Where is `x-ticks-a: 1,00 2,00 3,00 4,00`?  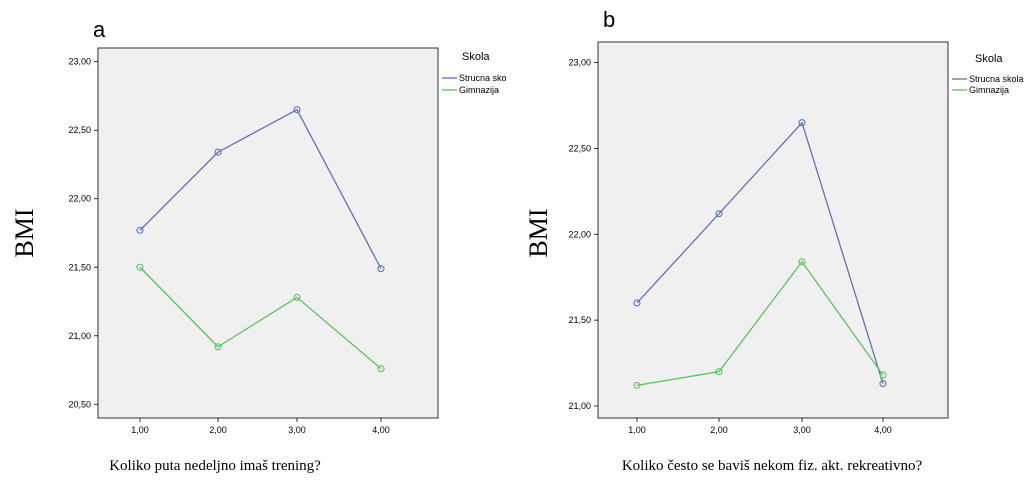 x-ticks-a: 1,00 2,00 3,00 4,00 is located at coordinates (260, 426).